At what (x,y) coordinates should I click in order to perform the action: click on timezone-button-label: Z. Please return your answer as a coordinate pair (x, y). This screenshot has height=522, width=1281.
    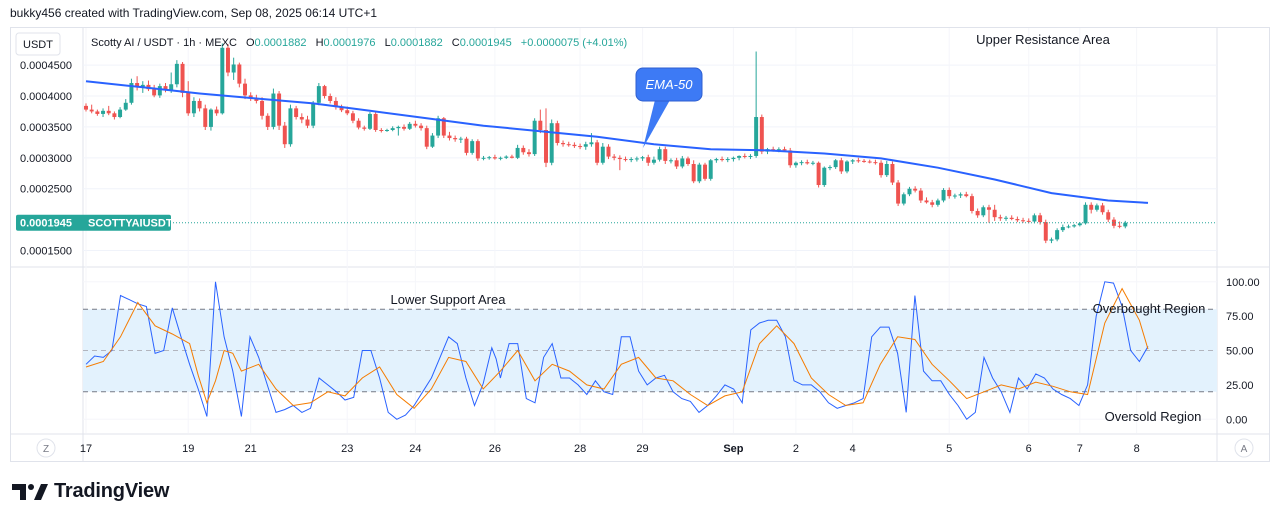
    Looking at the image, I should click on (46, 449).